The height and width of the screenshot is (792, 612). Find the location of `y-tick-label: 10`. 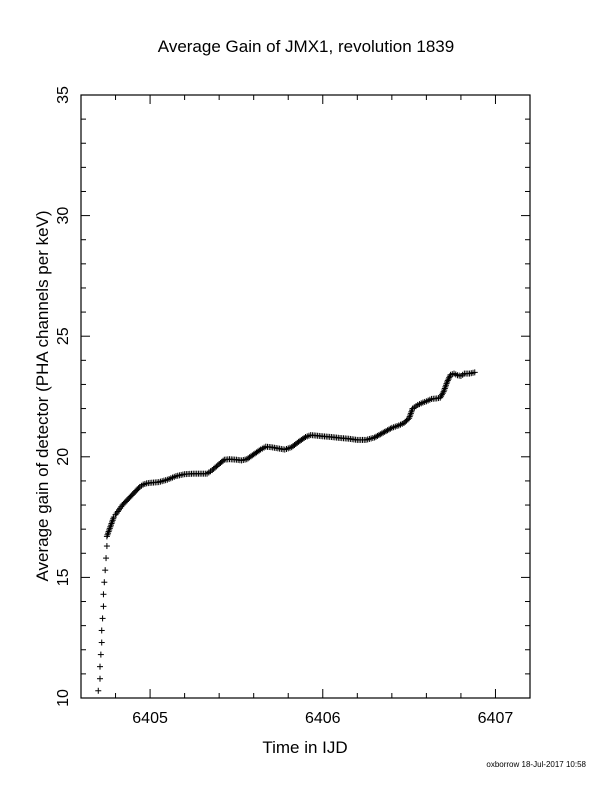

y-tick-label: 10 is located at coordinates (63, 698).